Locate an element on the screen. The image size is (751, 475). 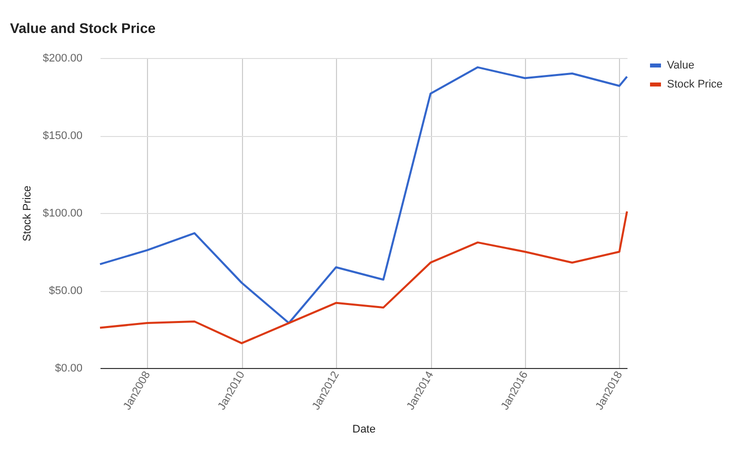
y-axis-title: Stock Price is located at coordinates (28, 214).